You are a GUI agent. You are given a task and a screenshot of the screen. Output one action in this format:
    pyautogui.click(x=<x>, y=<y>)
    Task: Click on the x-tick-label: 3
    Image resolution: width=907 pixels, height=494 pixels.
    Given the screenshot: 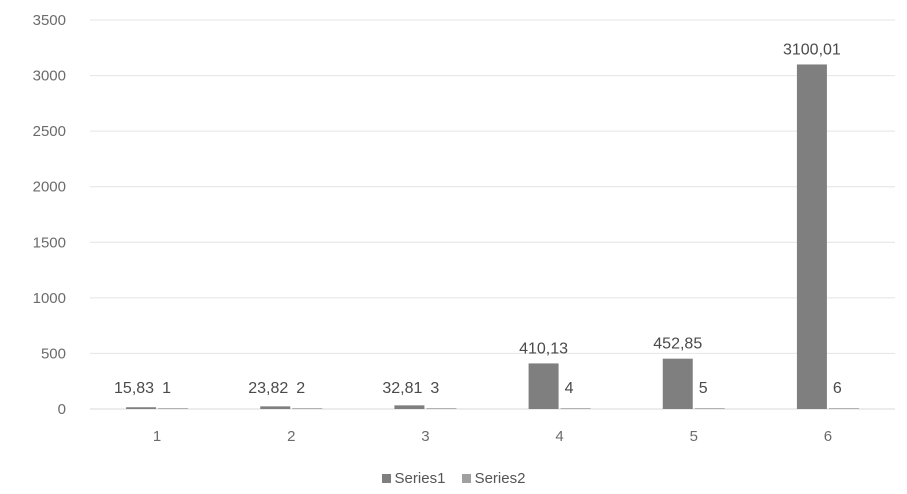 What is the action you would take?
    pyautogui.click(x=425, y=436)
    